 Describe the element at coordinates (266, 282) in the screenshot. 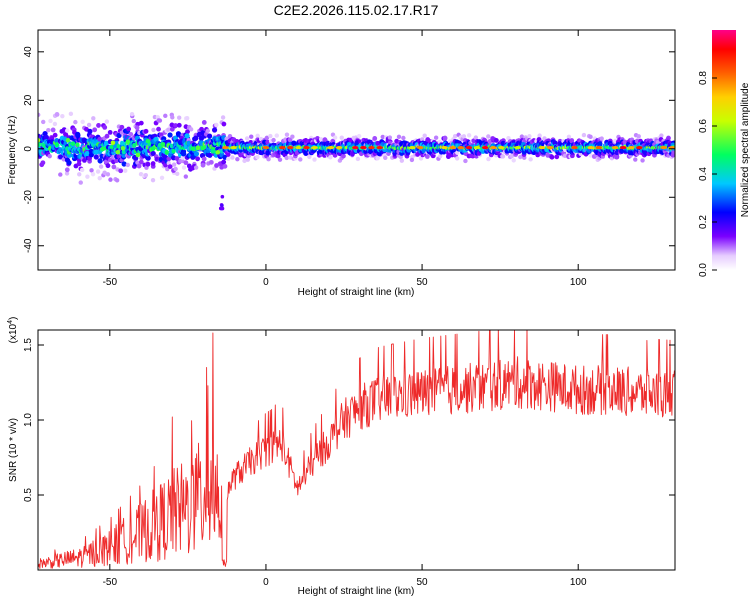

I see `spectrogram-x-tick-label: 0` at that location.